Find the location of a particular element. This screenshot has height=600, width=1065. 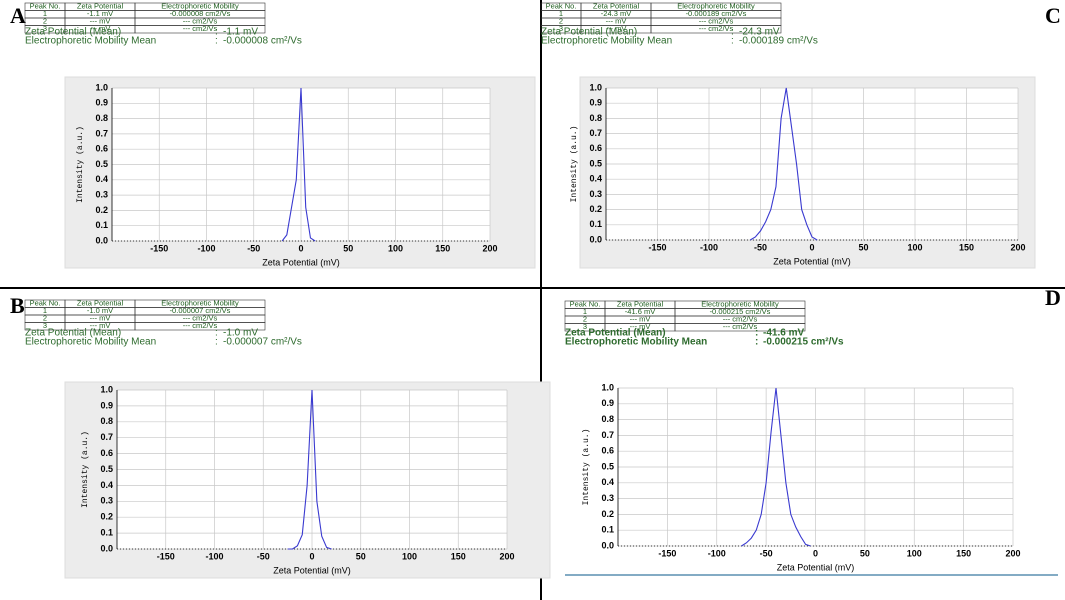

summary-value: -0.000215 cm²/Vs is located at coordinates (803, 342).